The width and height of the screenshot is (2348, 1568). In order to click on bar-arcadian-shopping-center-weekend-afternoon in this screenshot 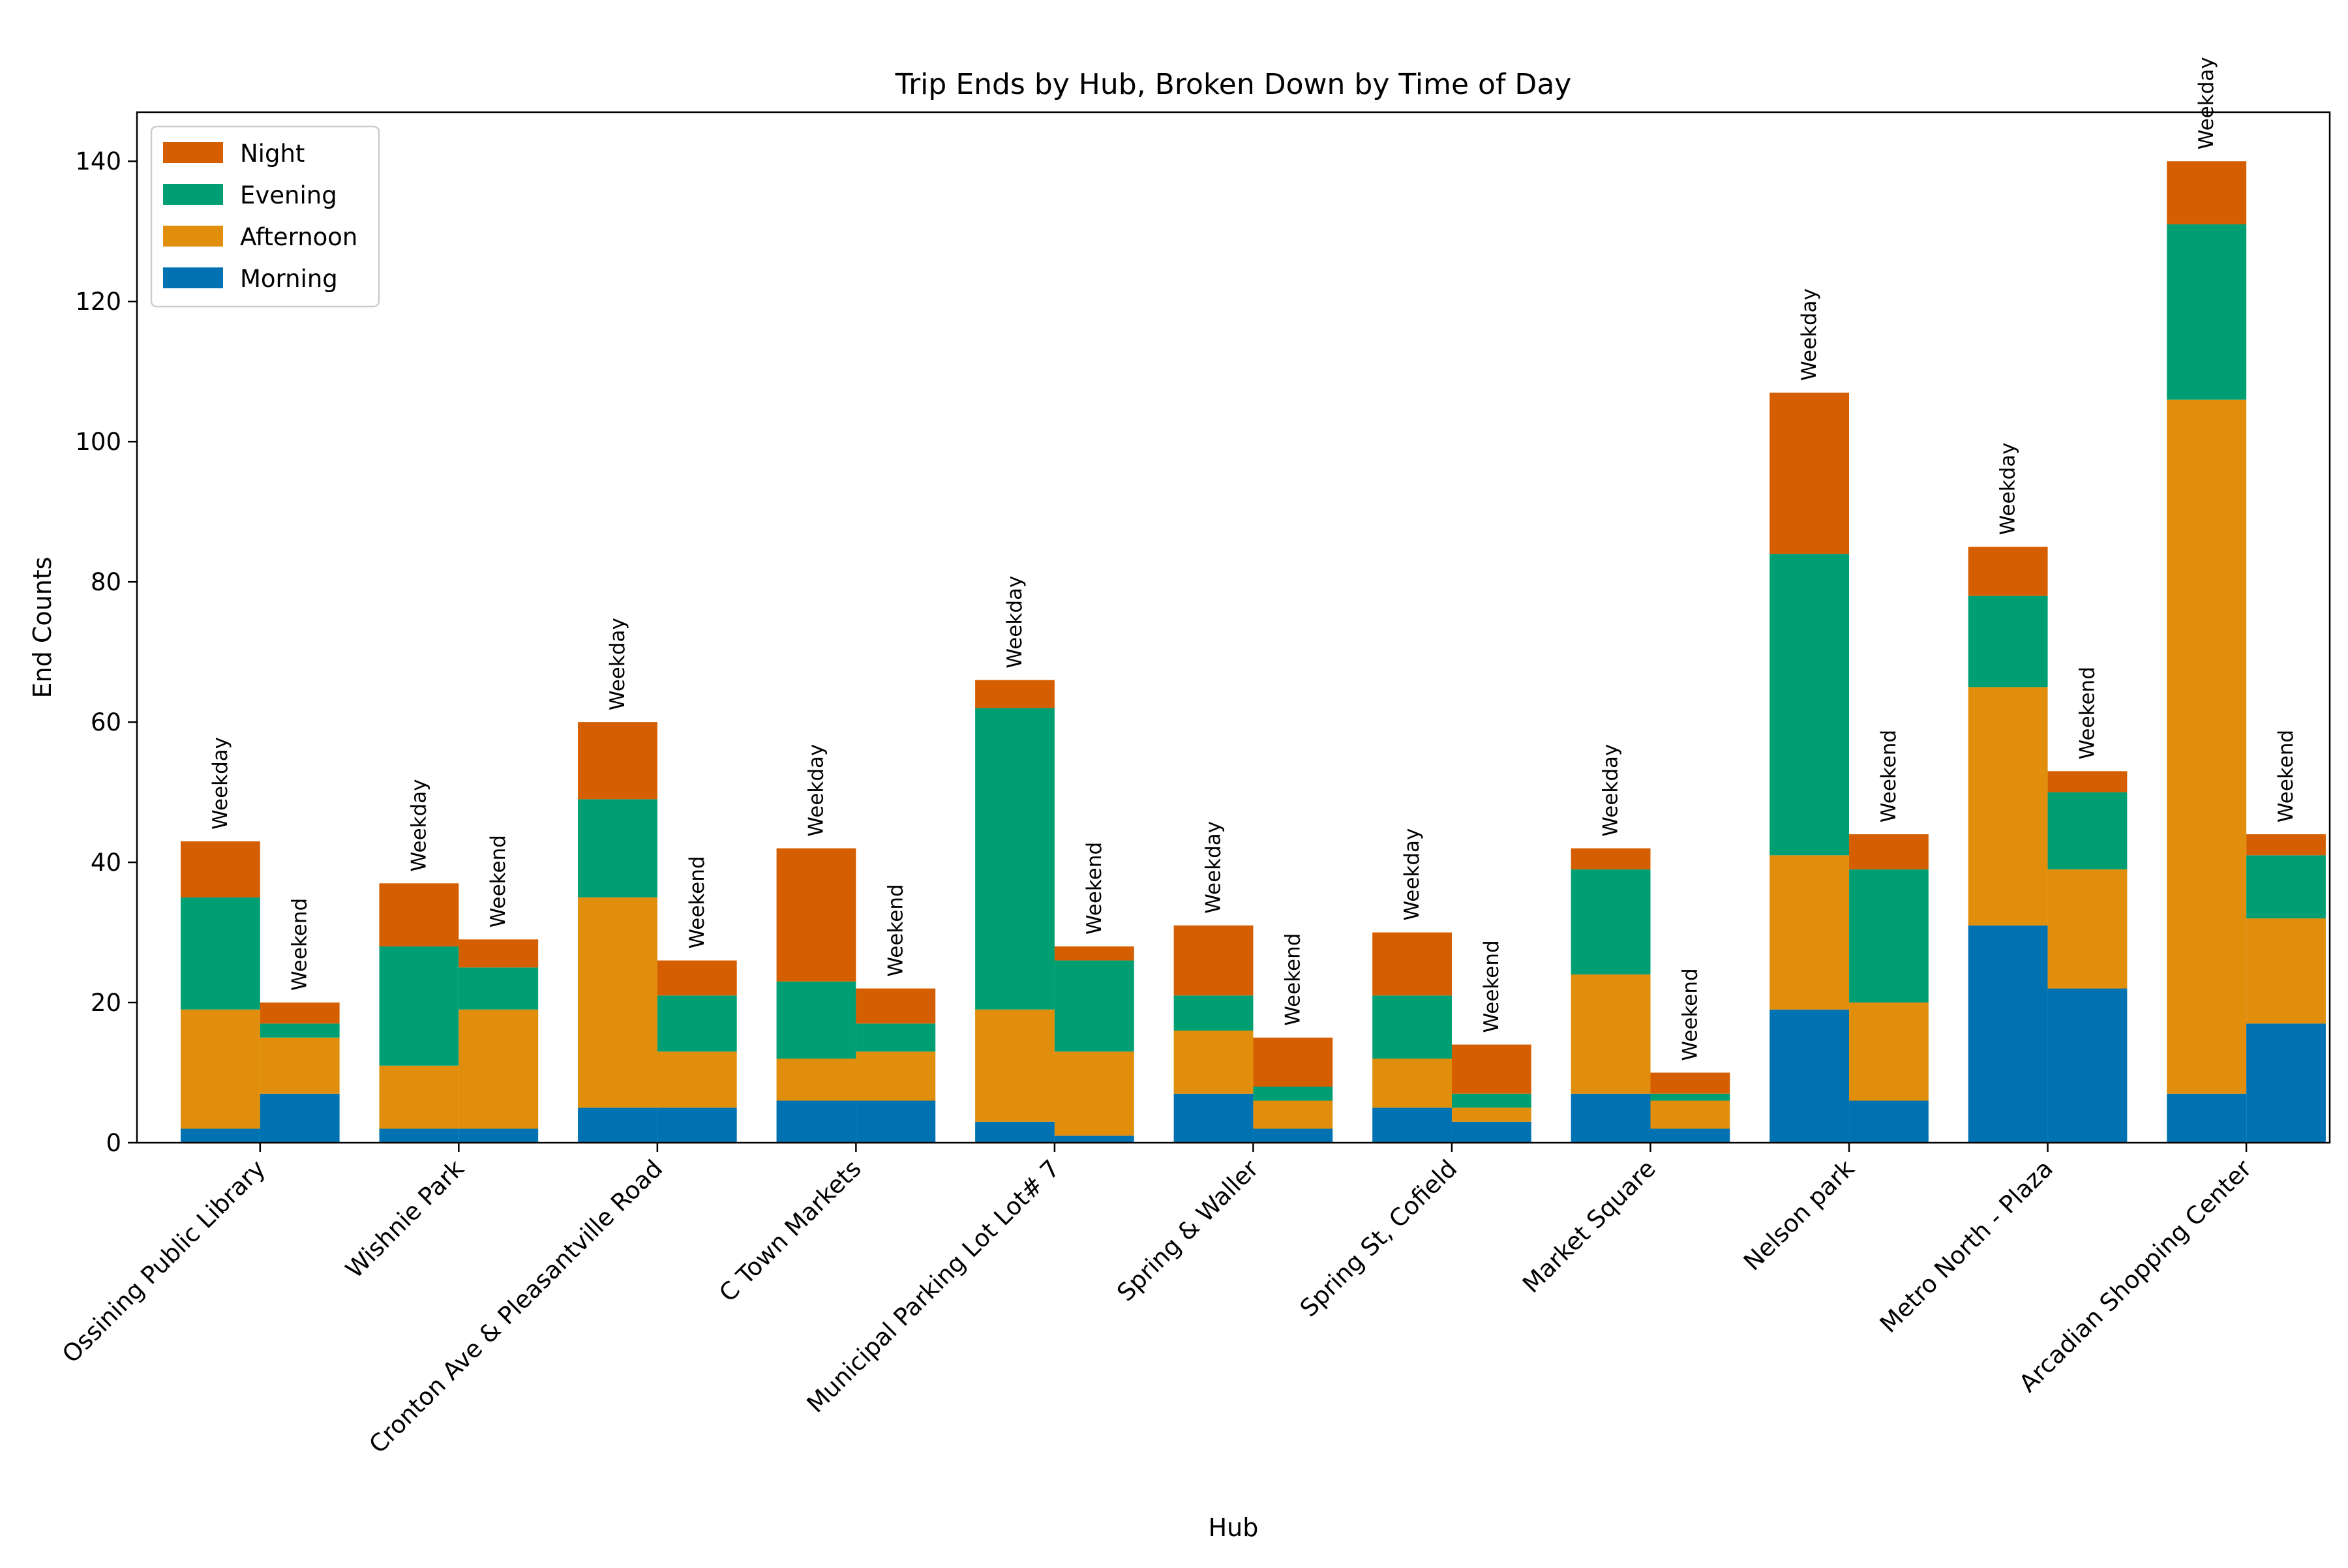, I will do `click(2286, 971)`.